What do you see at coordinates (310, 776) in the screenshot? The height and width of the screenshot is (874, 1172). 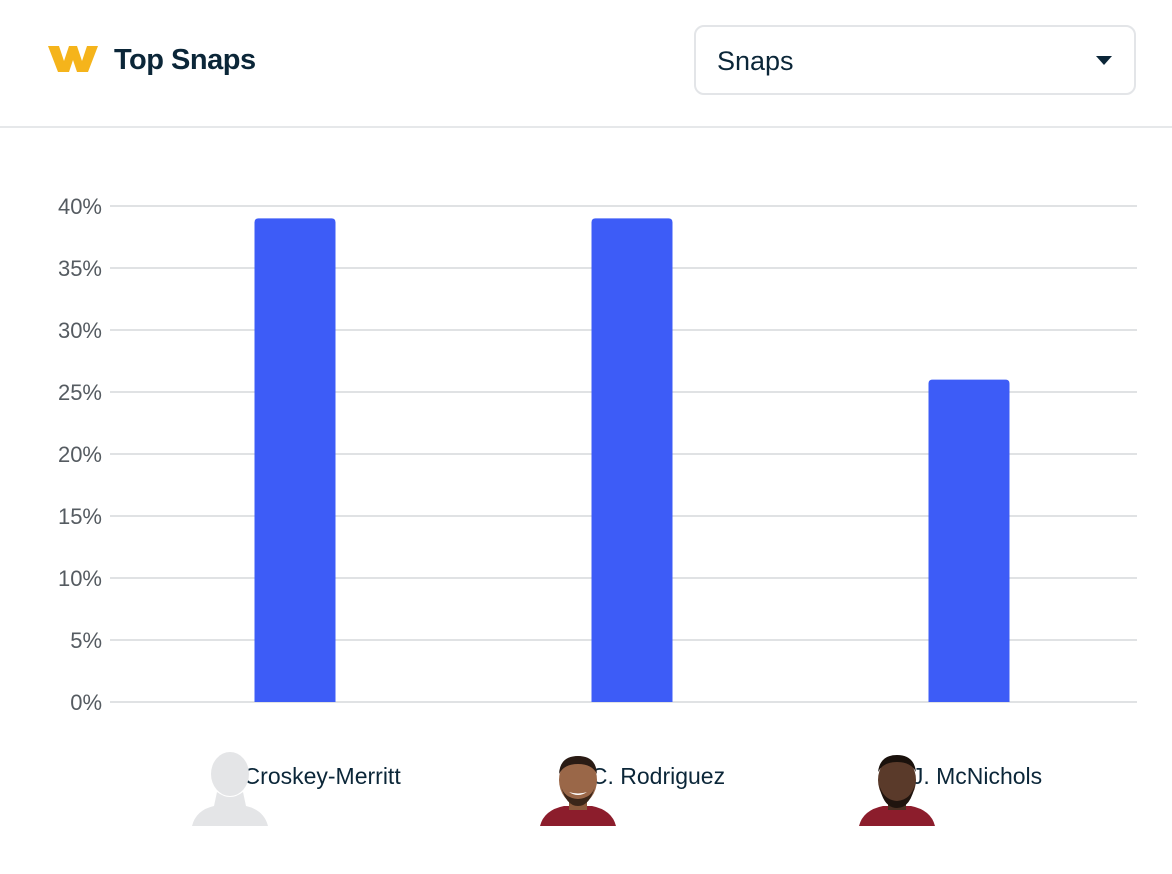 I see `player-name: J. Croskey-Merritt` at bounding box center [310, 776].